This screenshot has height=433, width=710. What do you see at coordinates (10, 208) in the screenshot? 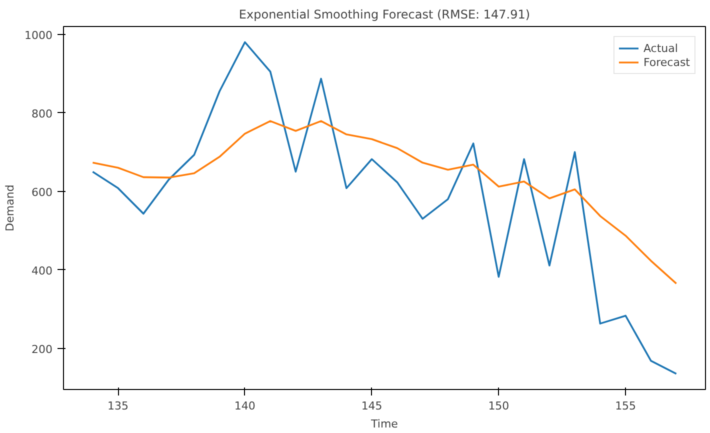
I see `y-axis-title: Demand` at bounding box center [10, 208].